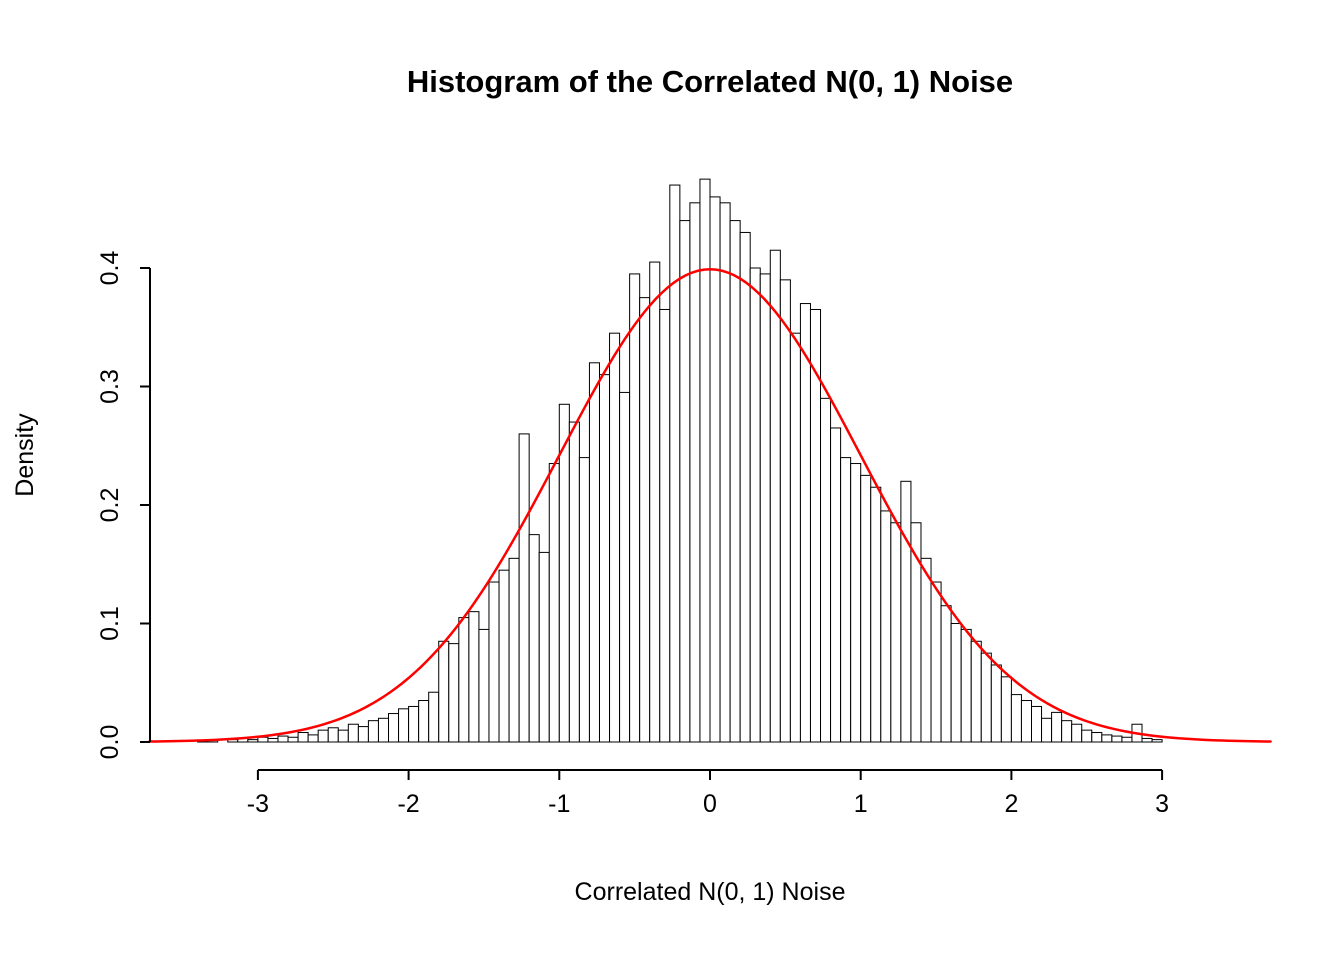 This screenshot has height=960, width=1344. What do you see at coordinates (710, 892) in the screenshot?
I see `x-axis-label: Correlated N(0, 1) Noise` at bounding box center [710, 892].